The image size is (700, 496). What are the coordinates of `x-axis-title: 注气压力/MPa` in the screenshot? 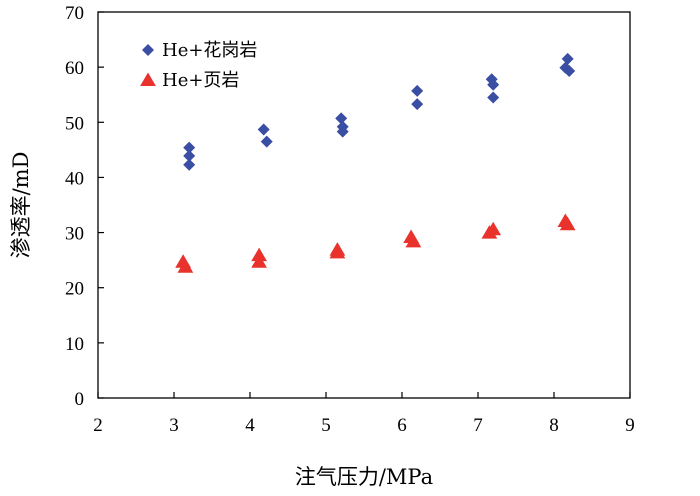 It's located at (364, 477).